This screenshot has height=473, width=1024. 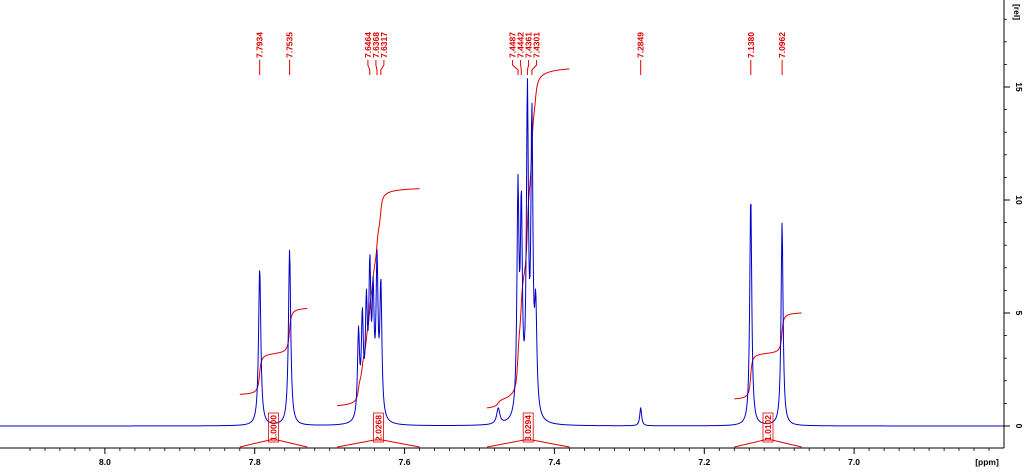 I want to click on peak-label: 7.4301, so click(x=537, y=45).